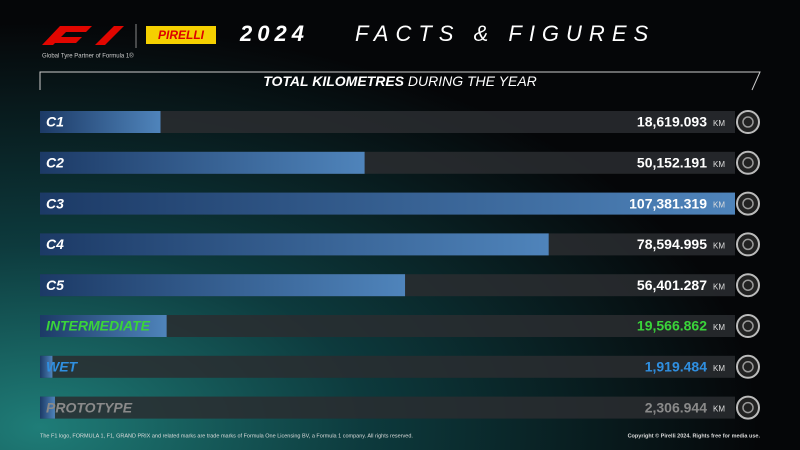 This screenshot has height=450, width=800. I want to click on value-label: 56,401.287, so click(672, 285).